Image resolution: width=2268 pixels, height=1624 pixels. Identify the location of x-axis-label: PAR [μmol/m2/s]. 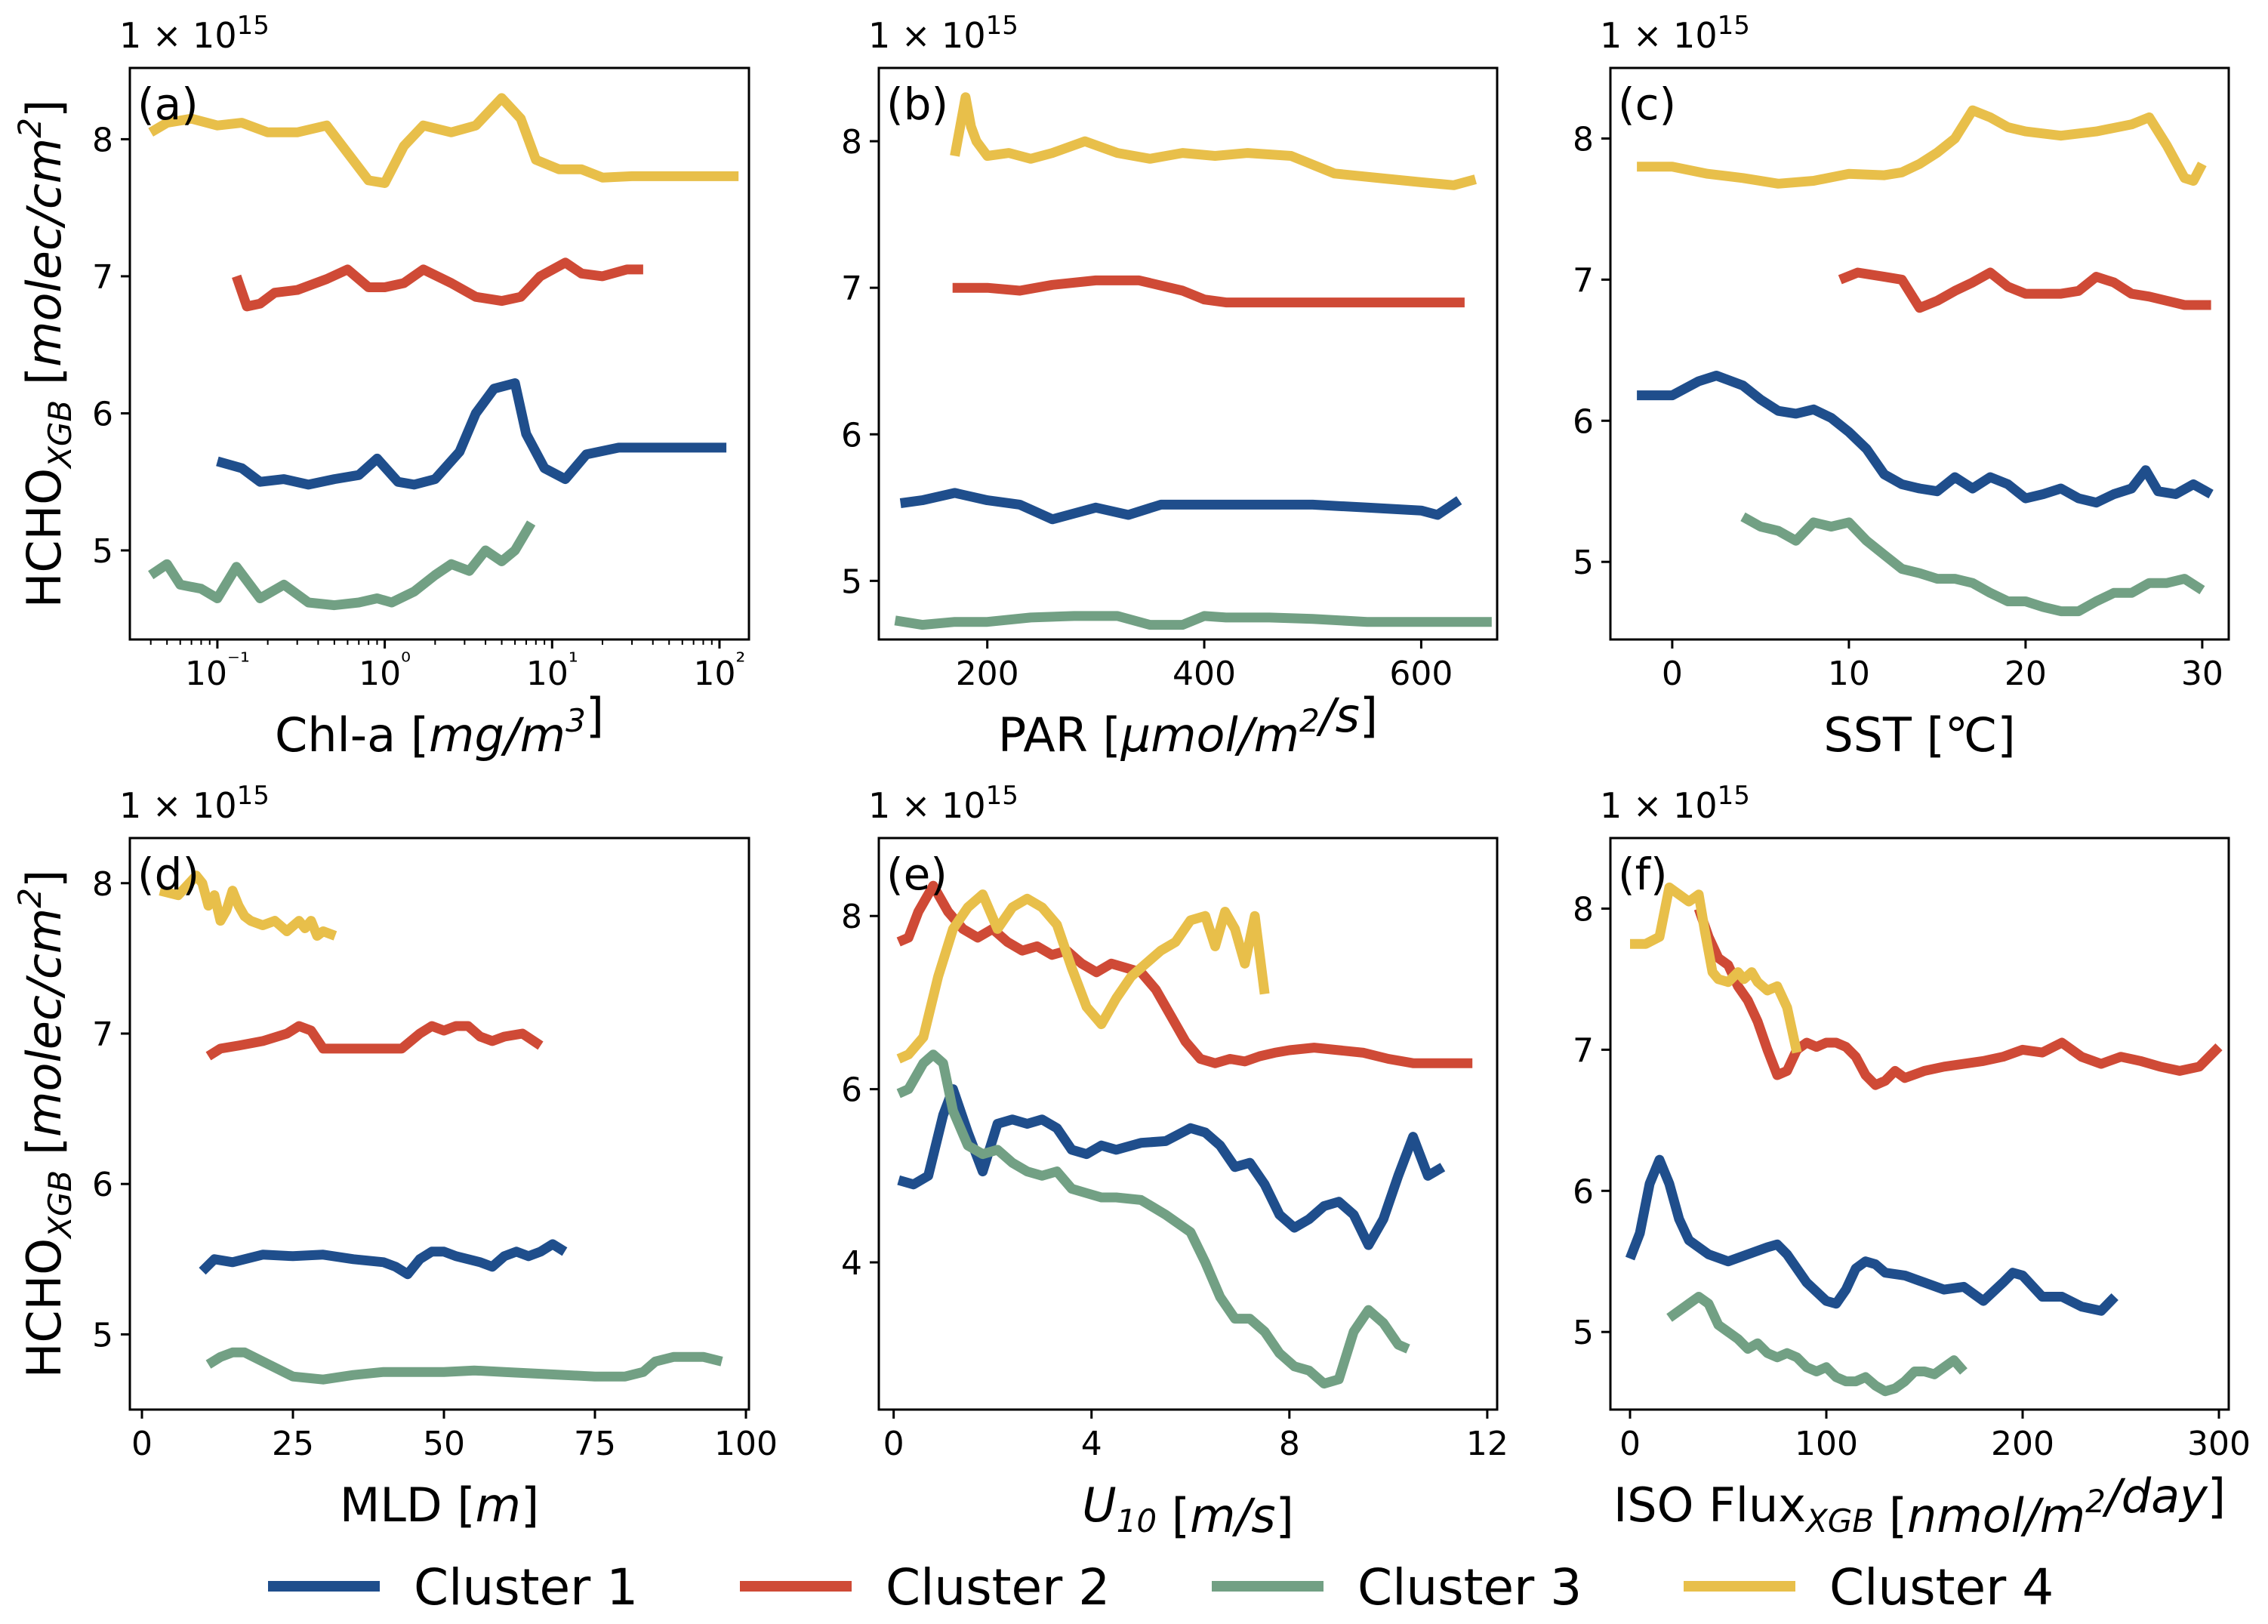
(1188, 725).